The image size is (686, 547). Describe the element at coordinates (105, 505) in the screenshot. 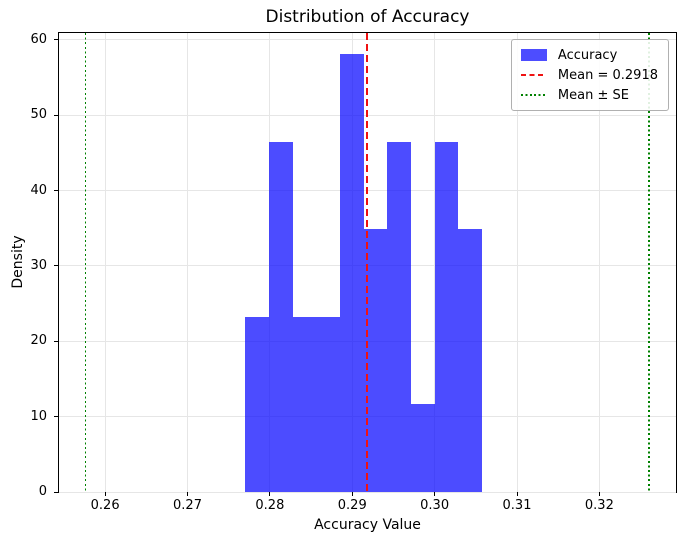

I see `x-tick-label: 0.26` at that location.